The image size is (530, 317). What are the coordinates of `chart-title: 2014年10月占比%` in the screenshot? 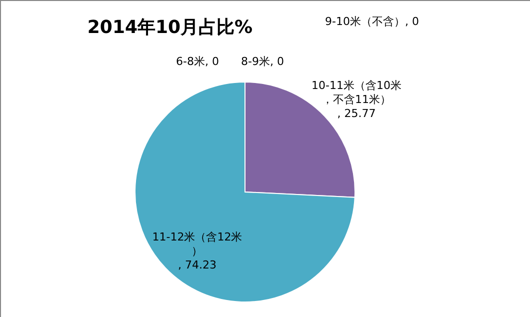 It's located at (170, 27).